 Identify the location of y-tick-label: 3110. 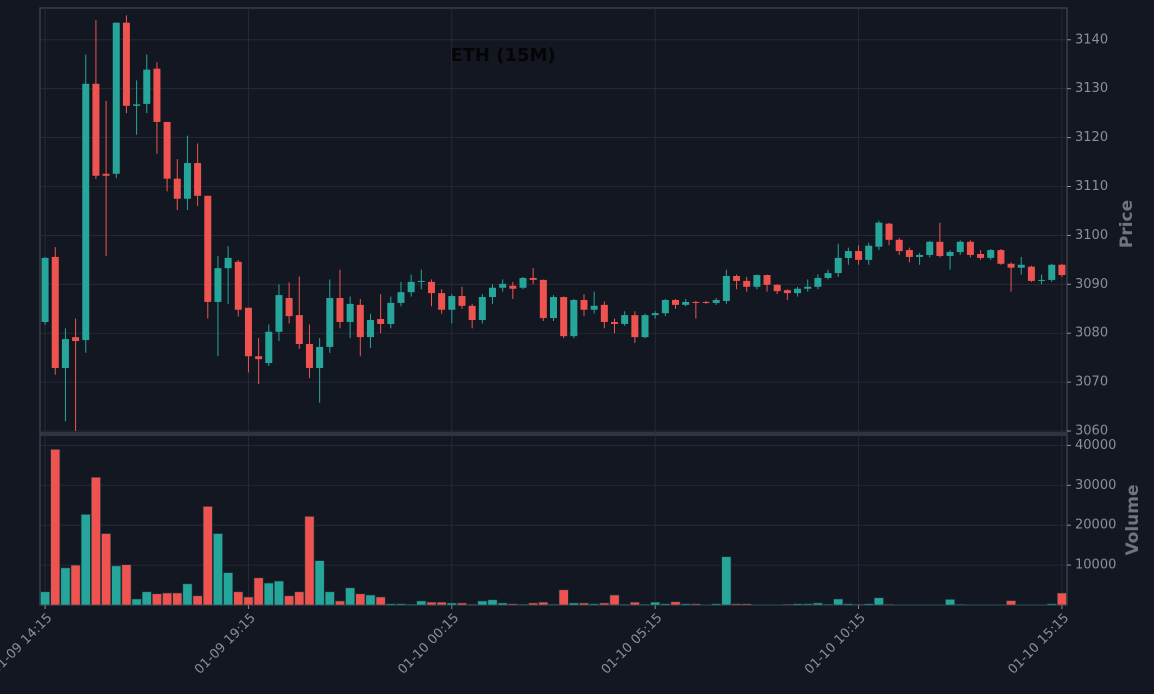
(1091, 186).